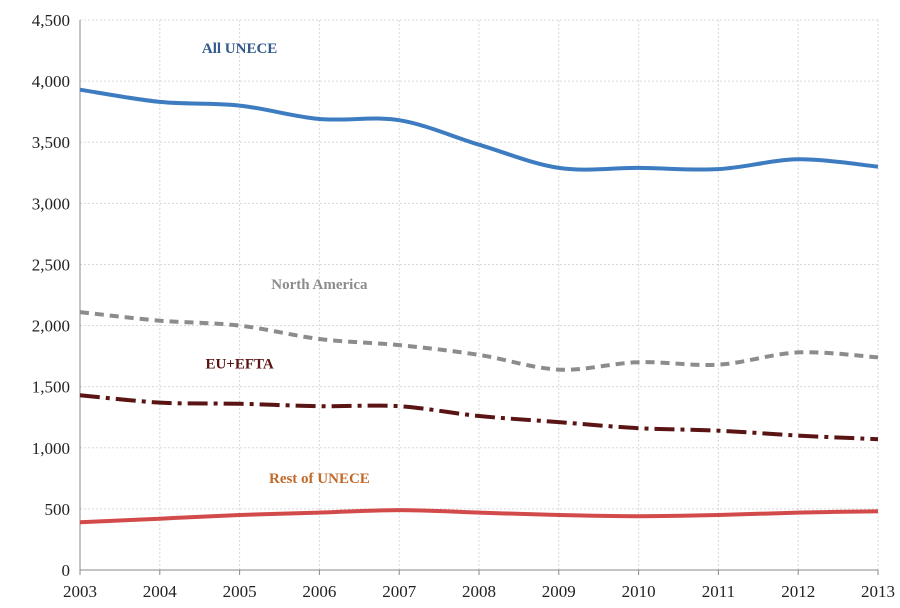 Image resolution: width=900 pixels, height=608 pixels. What do you see at coordinates (479, 341) in the screenshot?
I see `series-line-north-america` at bounding box center [479, 341].